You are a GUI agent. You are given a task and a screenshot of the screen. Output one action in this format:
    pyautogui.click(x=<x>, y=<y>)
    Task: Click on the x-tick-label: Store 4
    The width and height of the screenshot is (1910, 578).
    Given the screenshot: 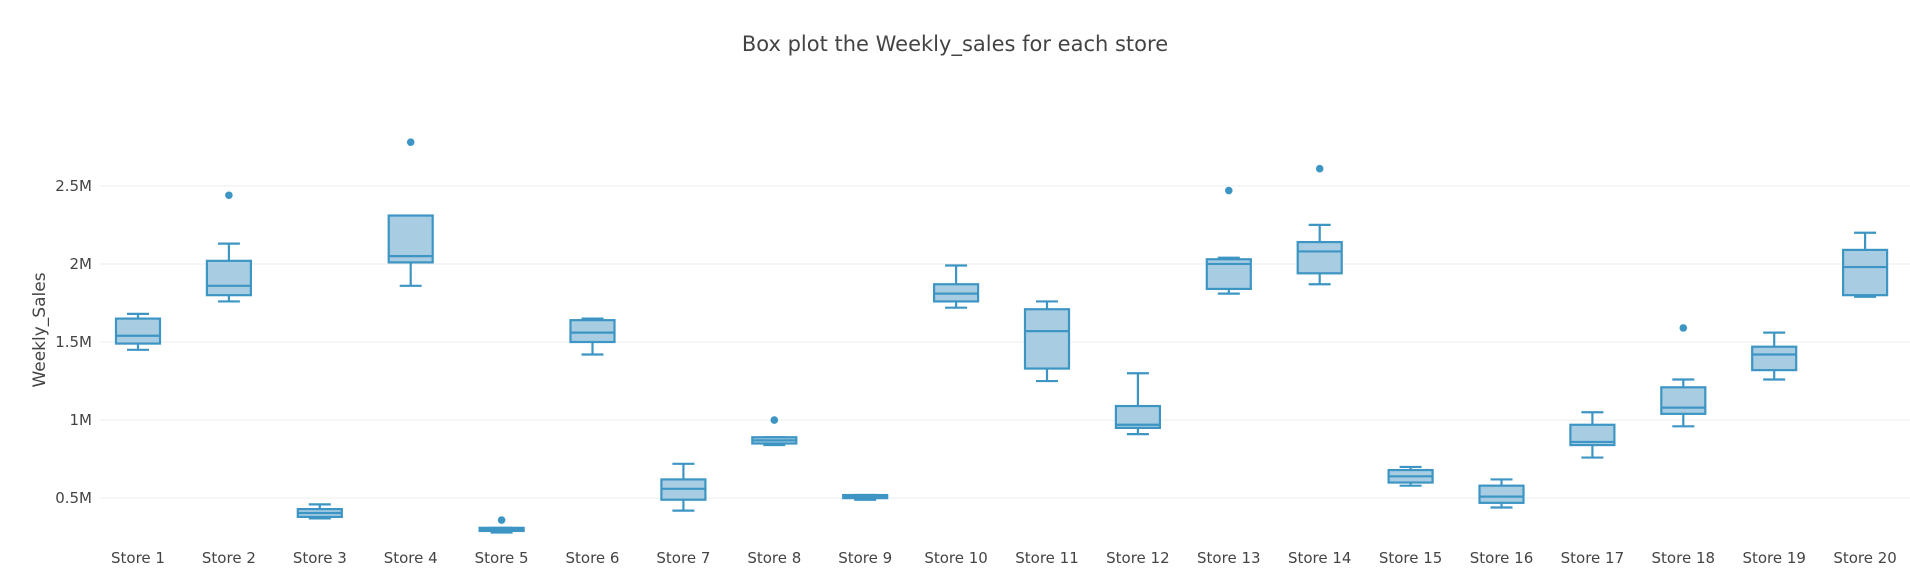 What is the action you would take?
    pyautogui.click(x=411, y=558)
    